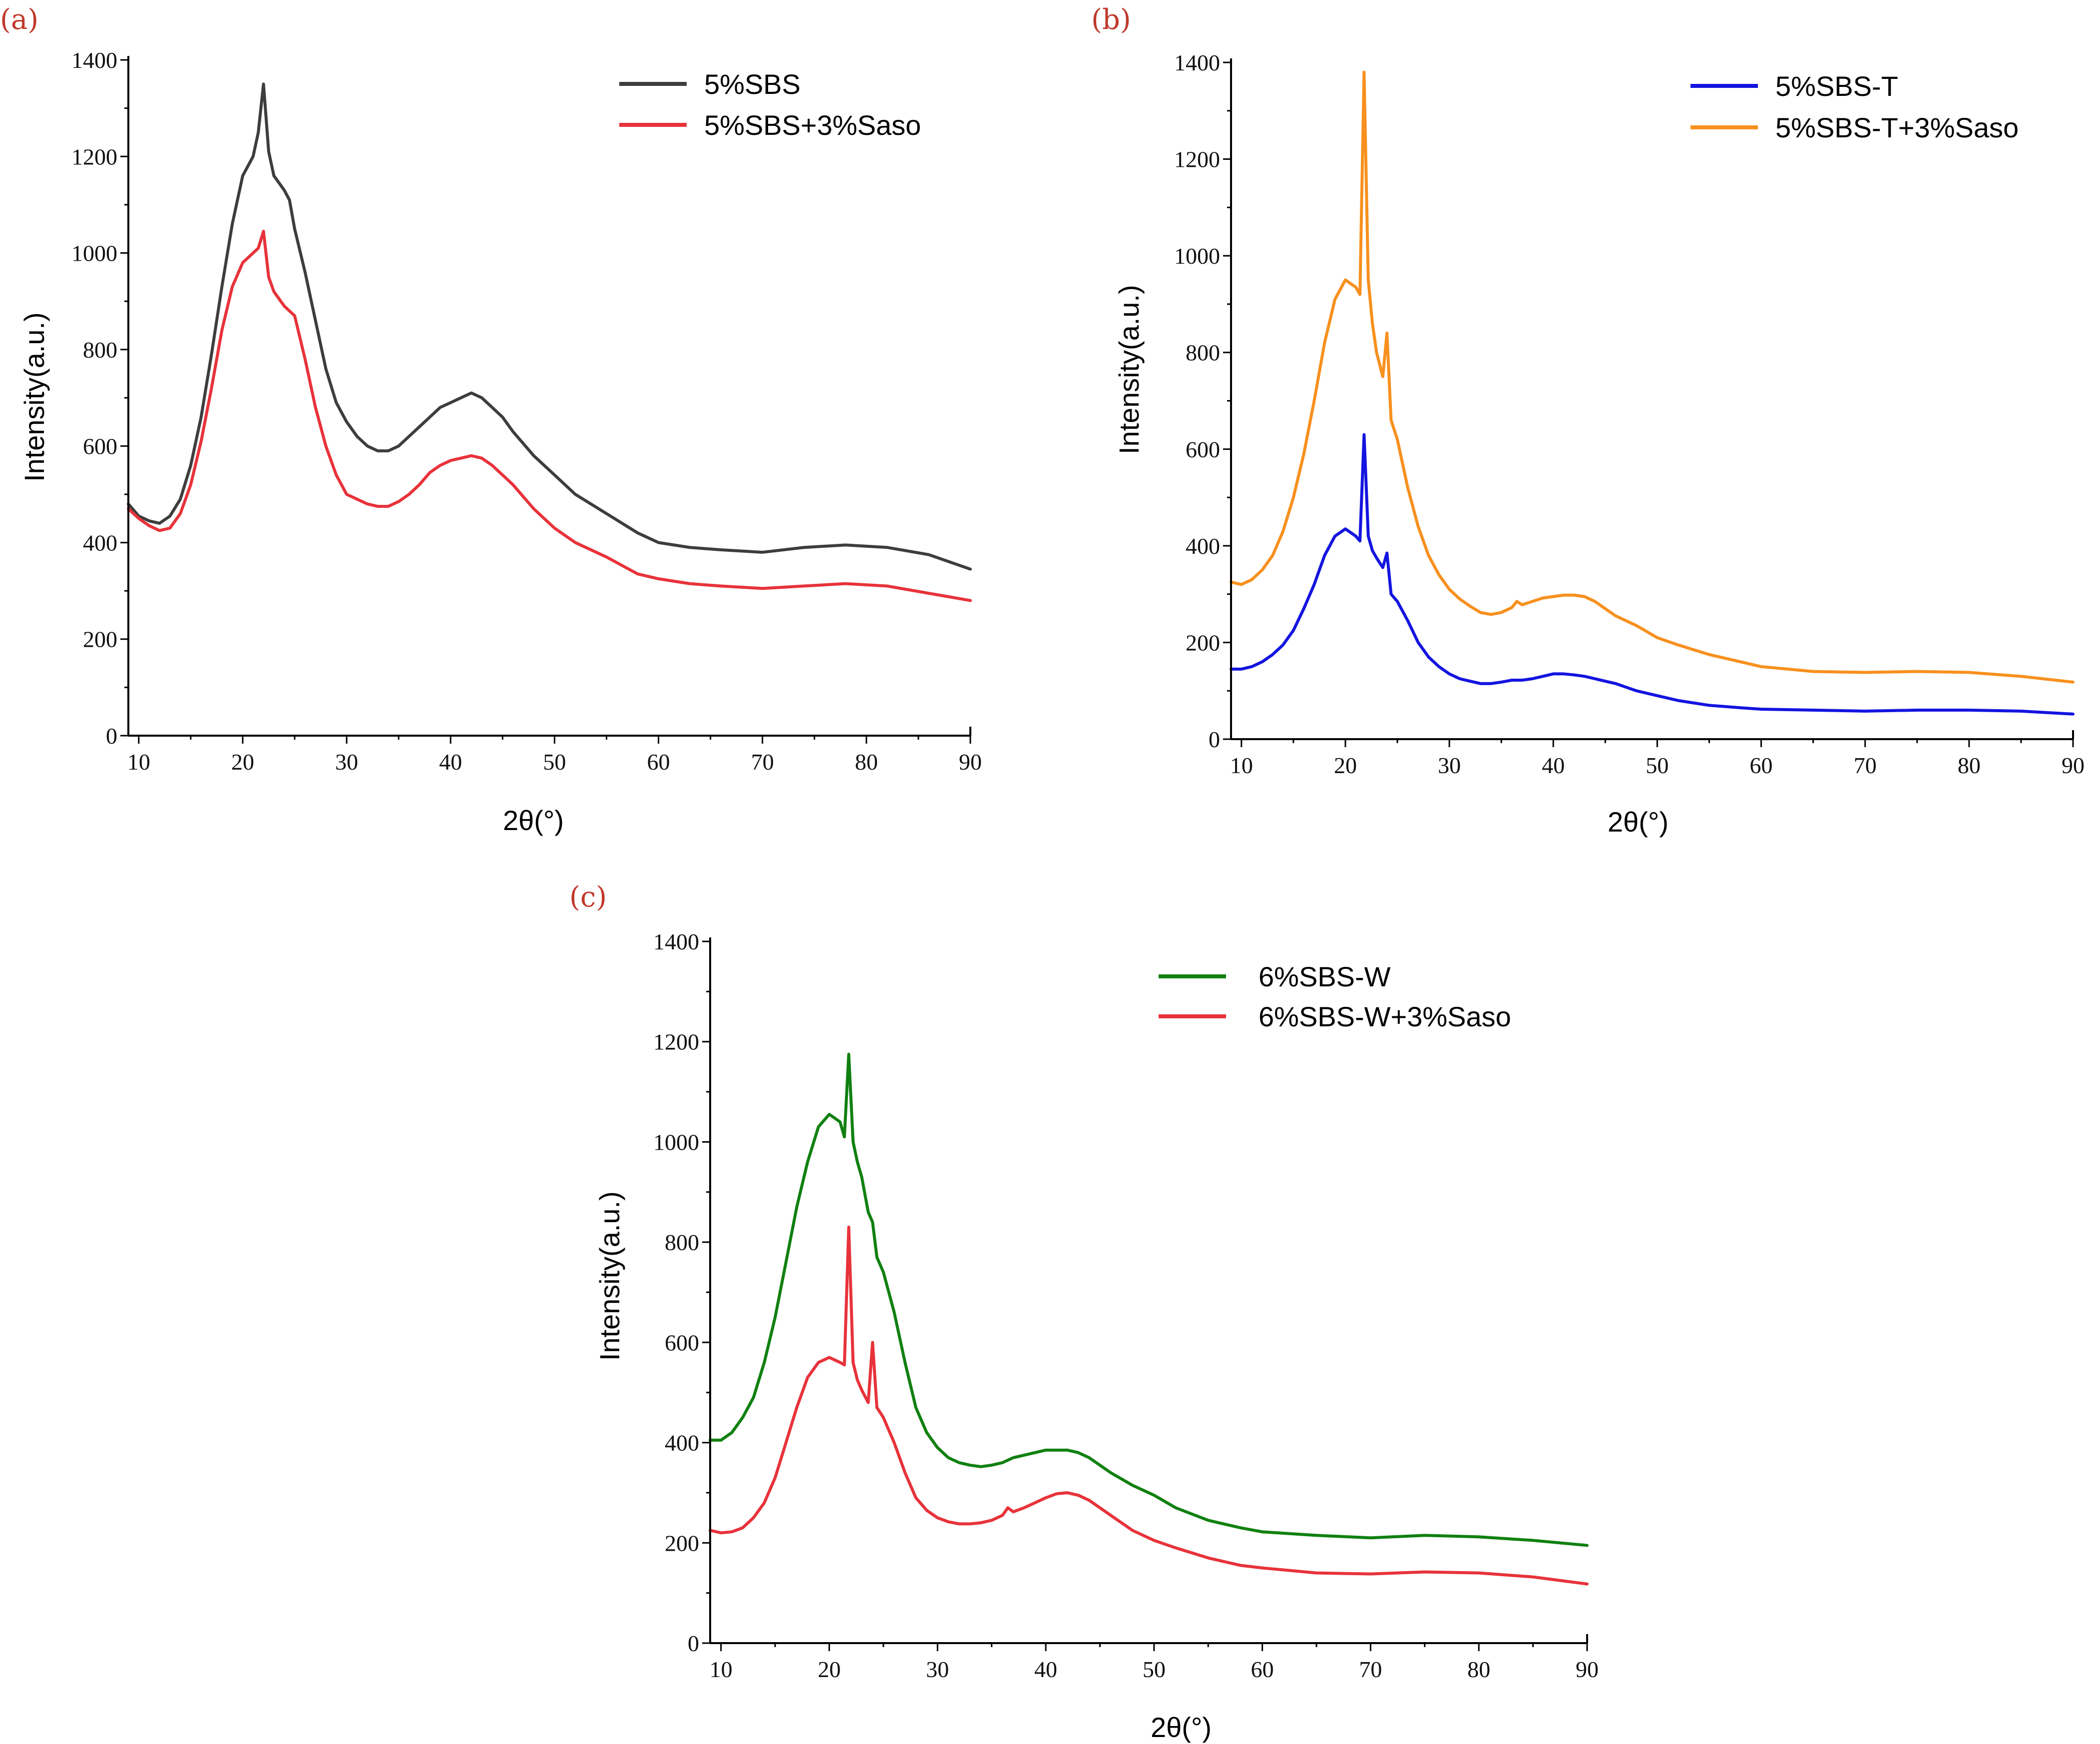 This screenshot has width=2100, height=1744. I want to click on legend-label-6sbs-w-saso: 6%SBS-W+3%Saso, so click(1385, 1016).